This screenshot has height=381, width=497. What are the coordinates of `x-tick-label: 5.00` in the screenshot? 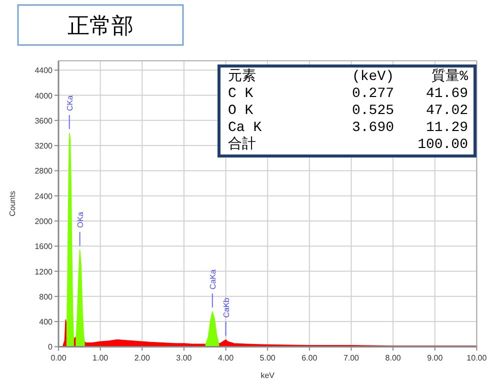 It's located at (268, 358).